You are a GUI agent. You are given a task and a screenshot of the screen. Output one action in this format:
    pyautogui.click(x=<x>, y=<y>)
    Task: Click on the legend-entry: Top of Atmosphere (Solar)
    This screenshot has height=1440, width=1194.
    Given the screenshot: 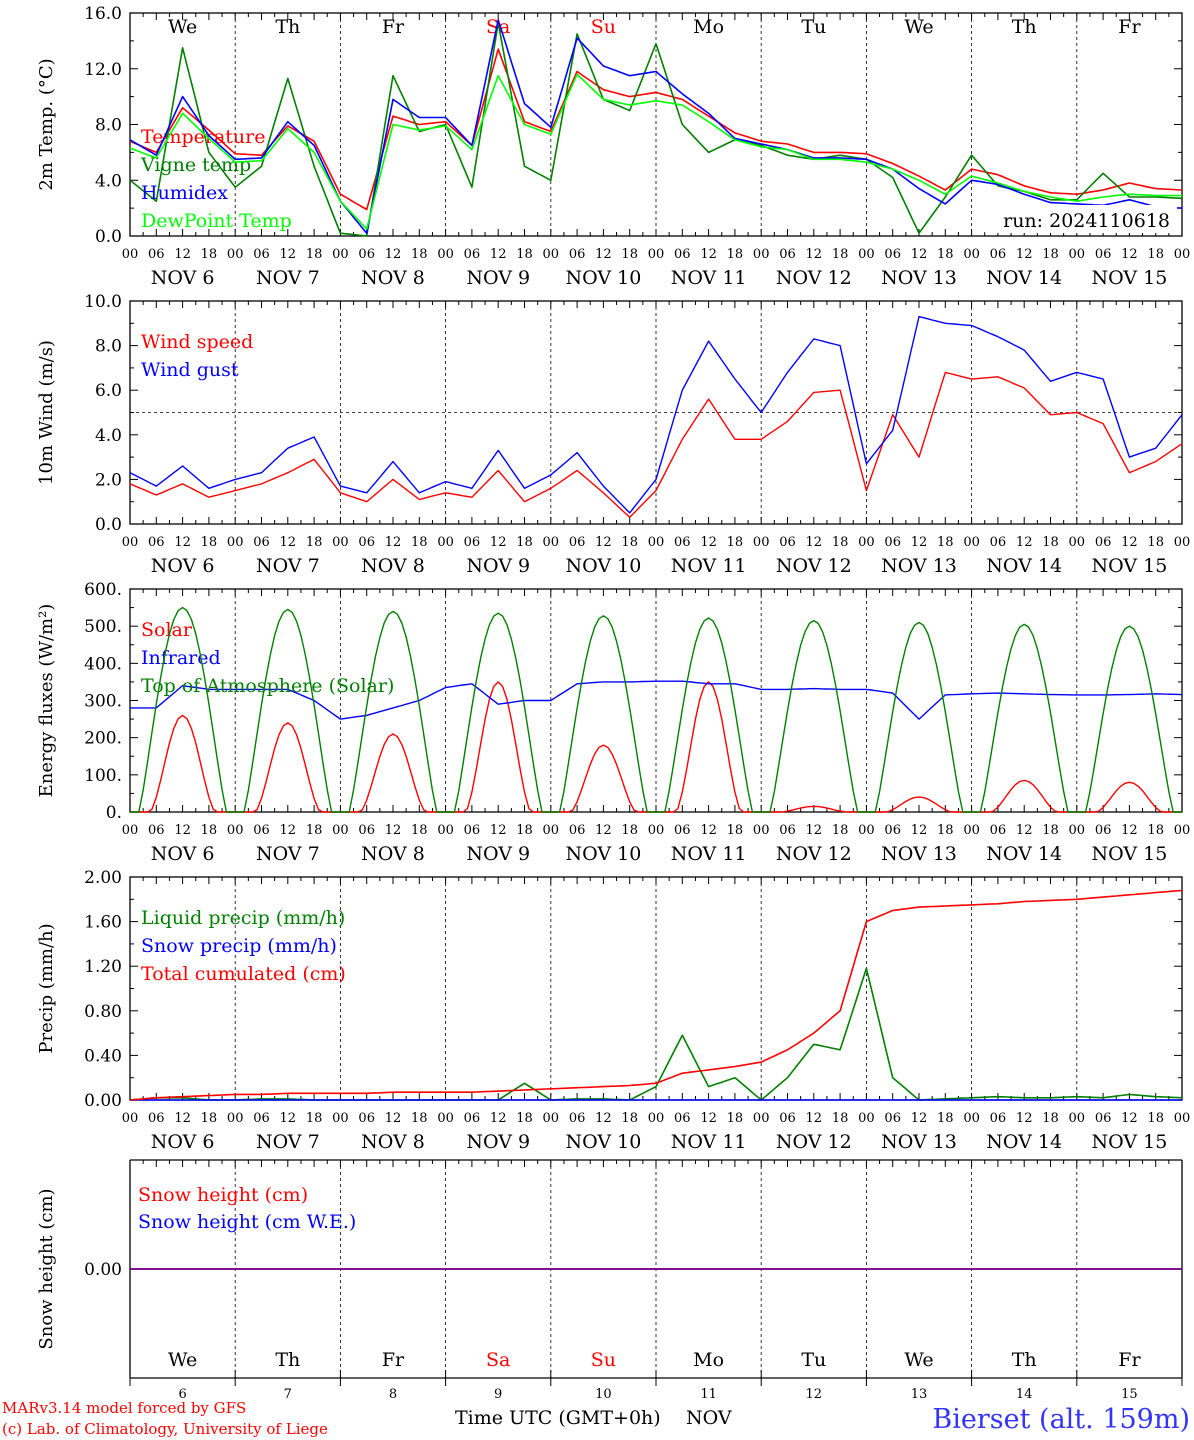 What is the action you would take?
    pyautogui.click(x=267, y=686)
    